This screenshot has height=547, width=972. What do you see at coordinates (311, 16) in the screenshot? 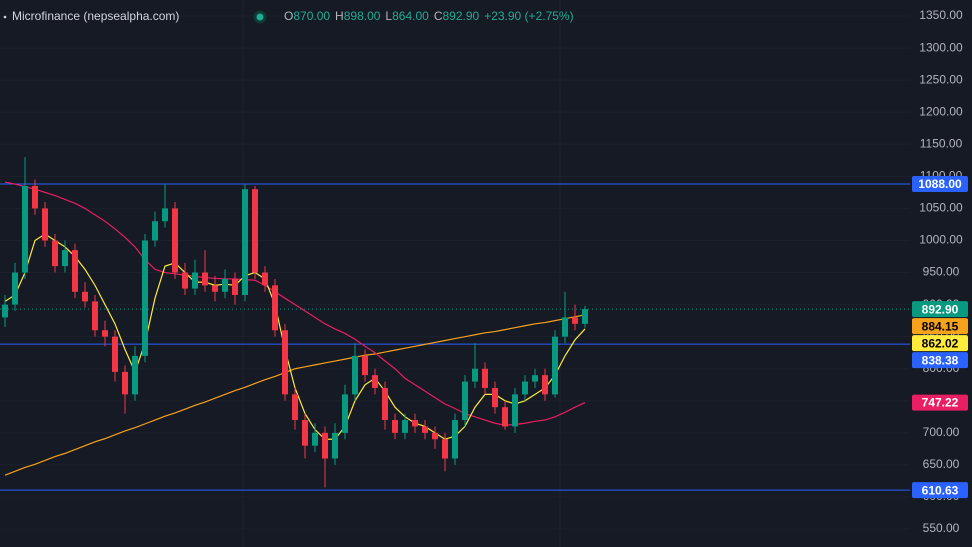
I see `ohlc-value: 870.00` at bounding box center [311, 16].